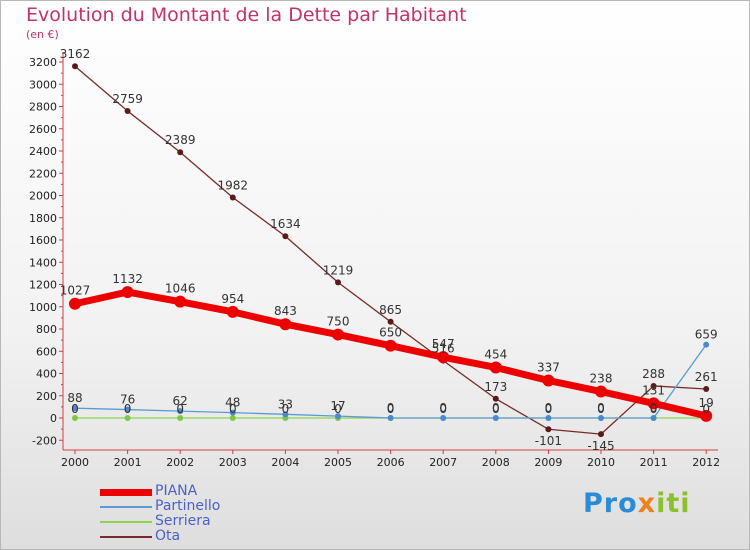  Describe the element at coordinates (443, 349) in the screenshot. I see `data-label-ota: 516` at that location.